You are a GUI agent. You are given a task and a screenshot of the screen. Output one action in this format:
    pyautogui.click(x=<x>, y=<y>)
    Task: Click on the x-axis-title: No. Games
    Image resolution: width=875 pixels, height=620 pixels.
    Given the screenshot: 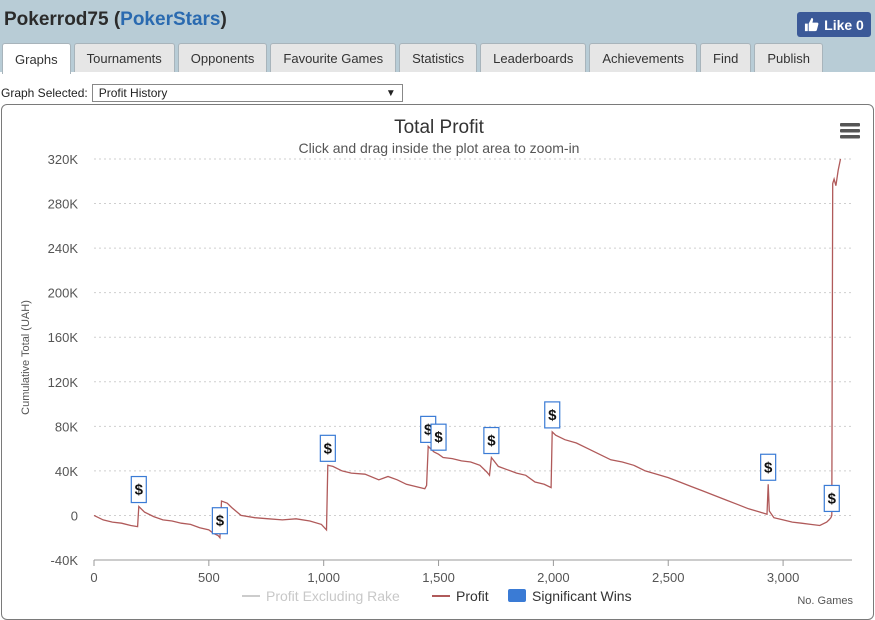 What is the action you would take?
    pyautogui.click(x=825, y=601)
    